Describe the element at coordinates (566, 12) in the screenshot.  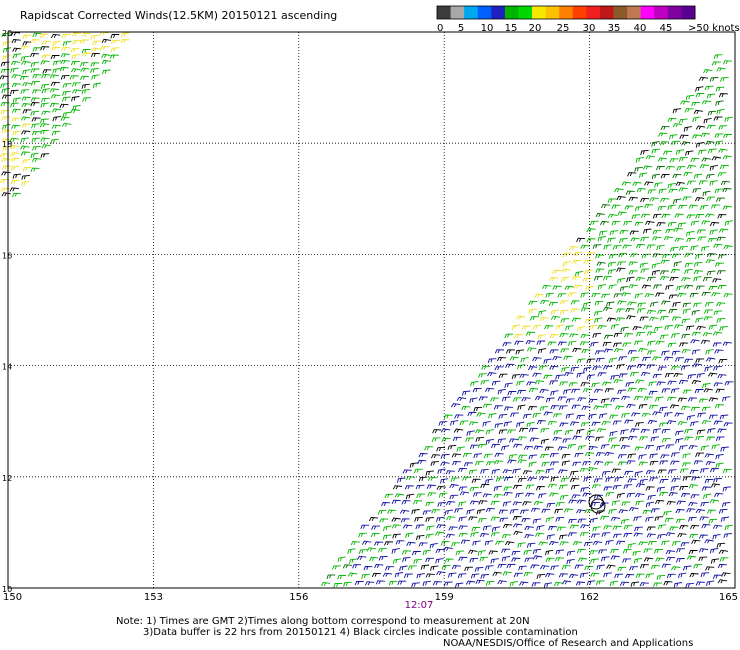
I see `legend-color-bar` at that location.